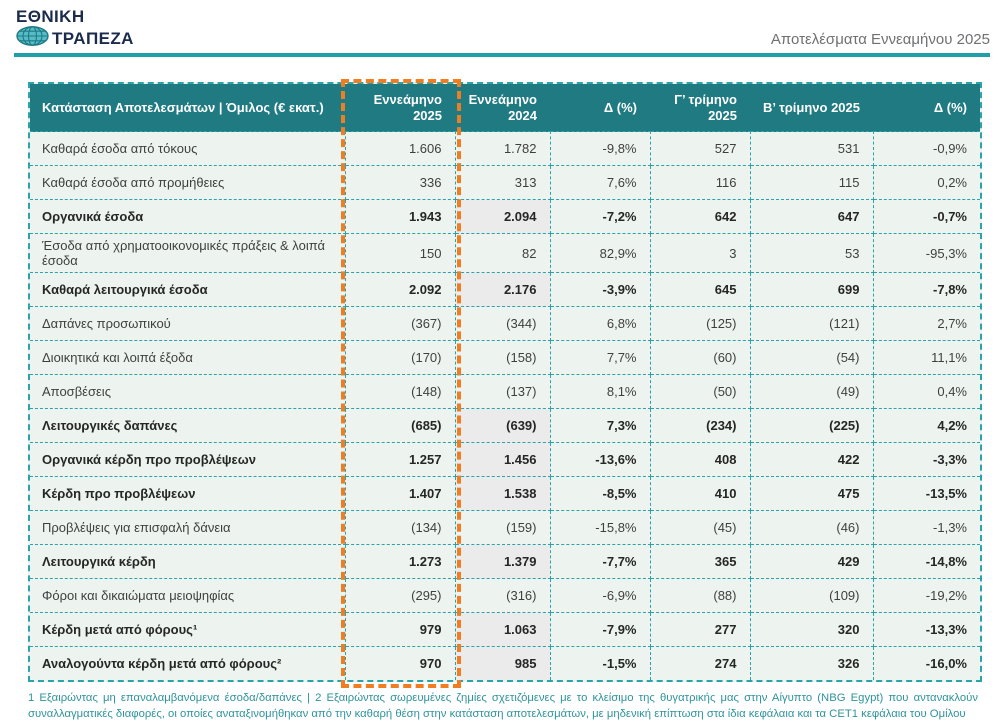  What do you see at coordinates (926, 391) in the screenshot?
I see `cell-delta-qoq: 0,4%` at bounding box center [926, 391].